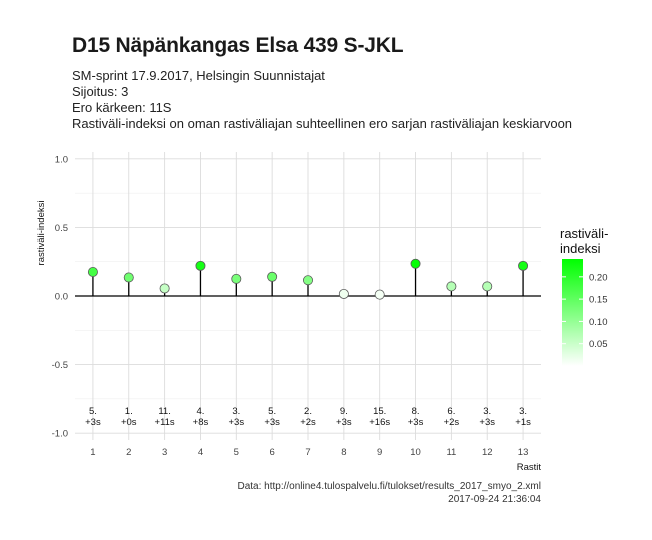 The image size is (652, 540). What do you see at coordinates (272, 422) in the screenshot?
I see `delta-label-6: +3s` at bounding box center [272, 422].